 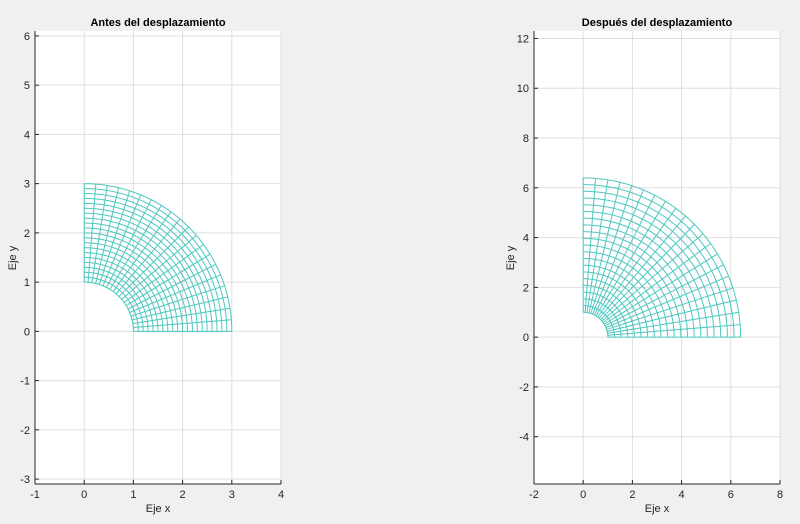 I want to click on left-y-tick-label: 6, so click(x=27, y=37).